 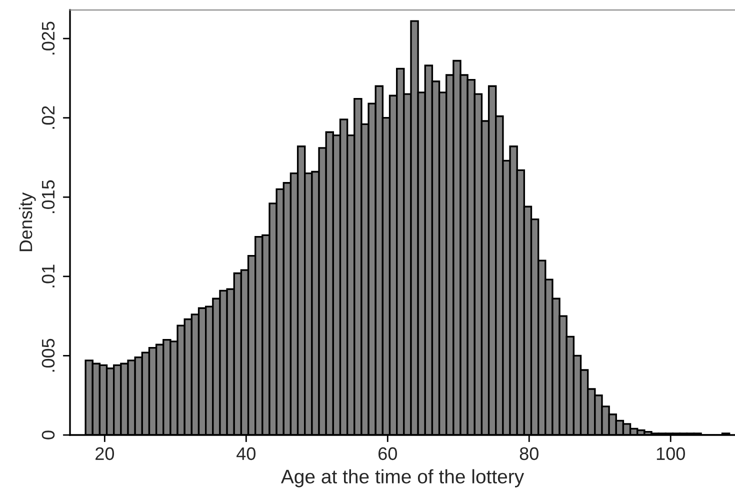 What do you see at coordinates (48, 435) in the screenshot?
I see `y-tick-label: 0` at bounding box center [48, 435].